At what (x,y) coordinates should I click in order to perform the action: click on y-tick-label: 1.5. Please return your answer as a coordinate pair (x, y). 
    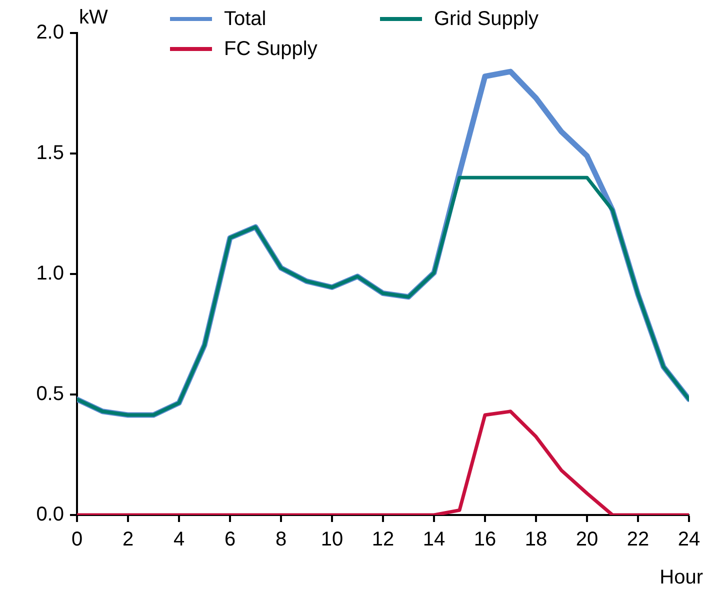
    Looking at the image, I should click on (50, 153).